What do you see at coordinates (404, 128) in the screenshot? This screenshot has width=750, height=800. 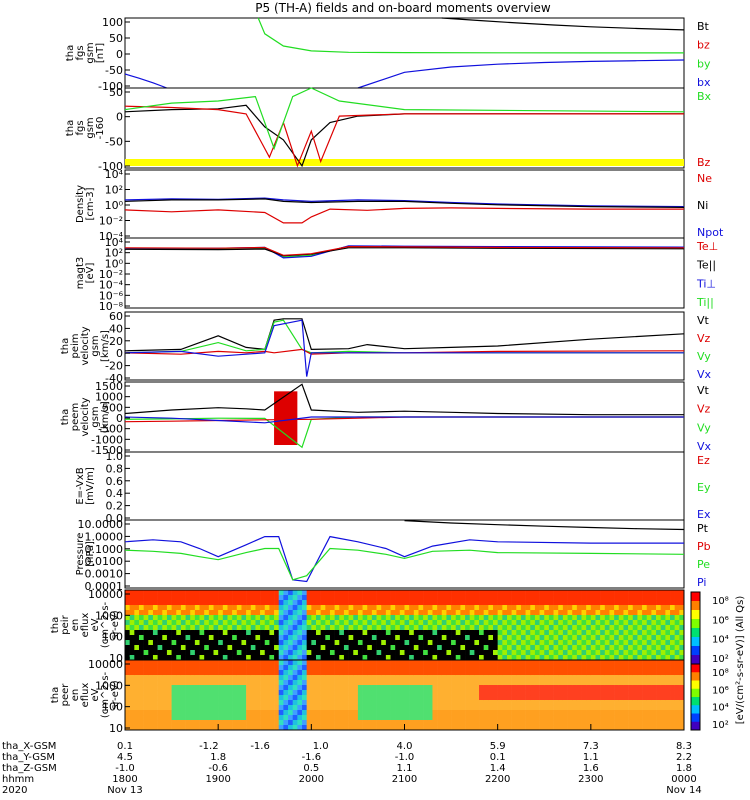 I see `panel-frame` at bounding box center [404, 128].